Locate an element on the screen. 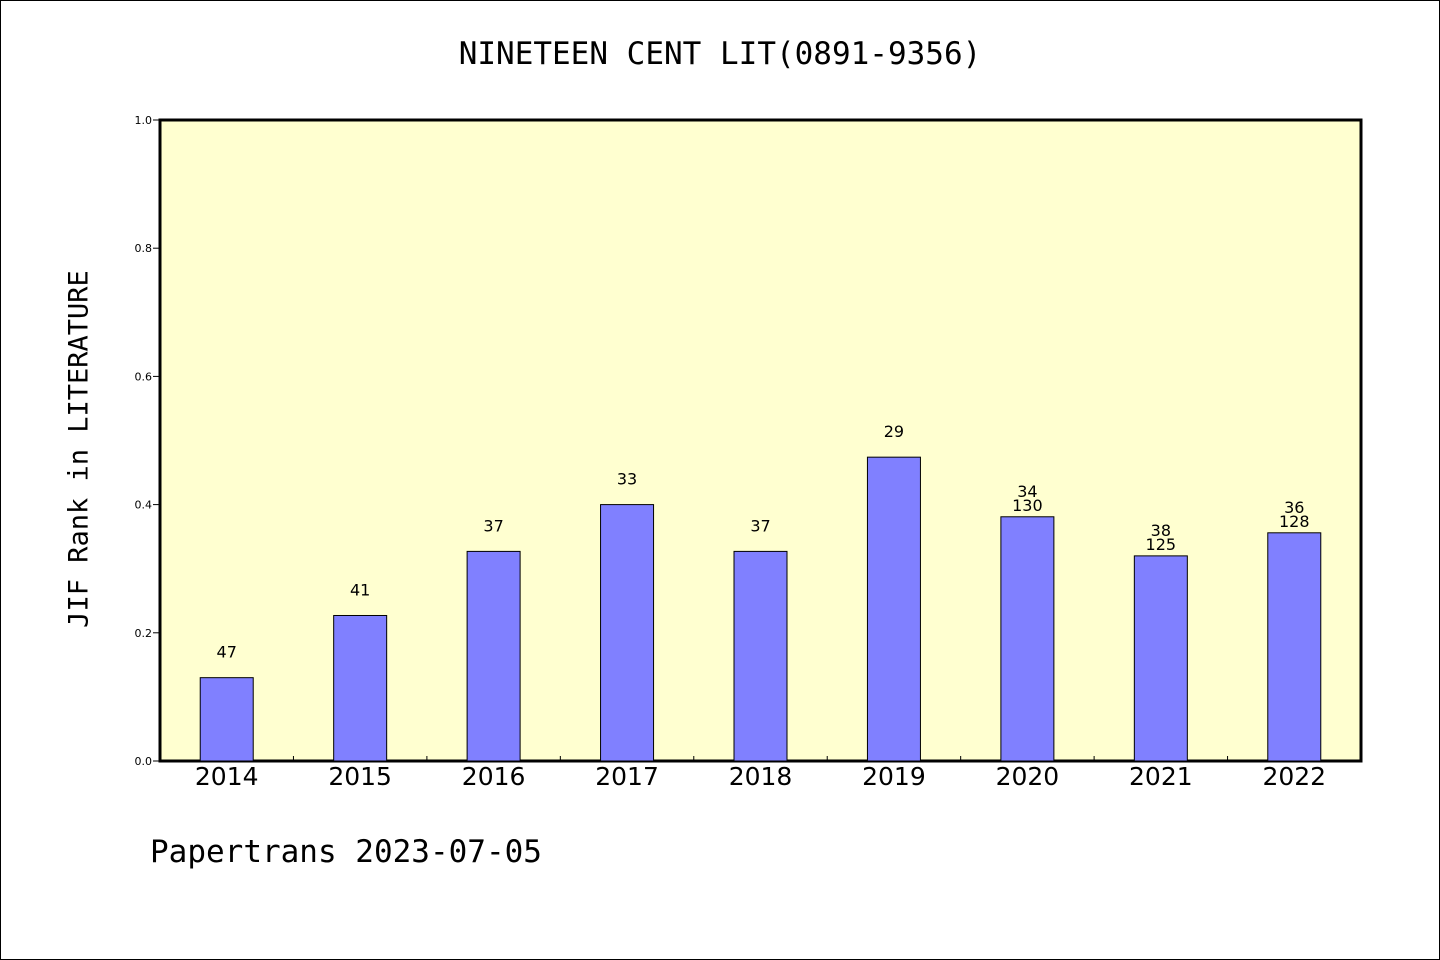 This screenshot has height=960, width=1440. data-label-total: 125 is located at coordinates (1161, 544).